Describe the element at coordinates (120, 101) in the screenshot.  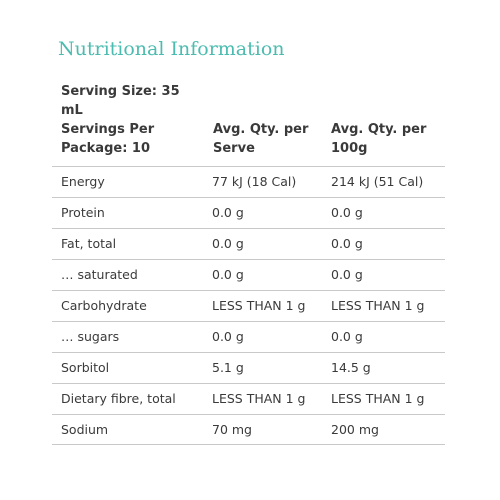
I see `serving-size: Serving Size: 35 mL` at that location.